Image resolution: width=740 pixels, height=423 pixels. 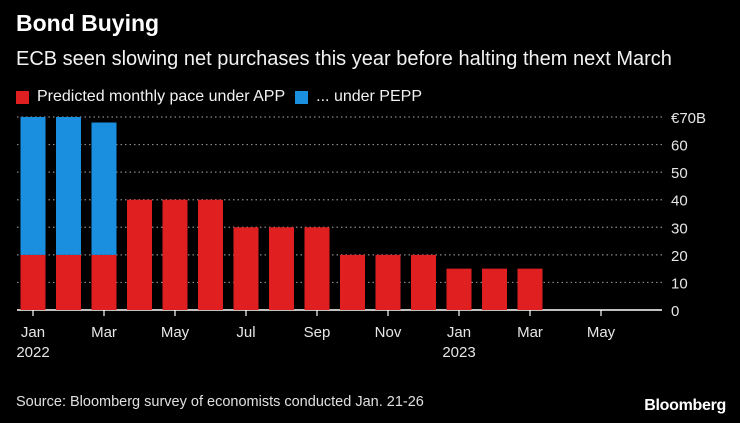 I want to click on y-tick-label: 20, so click(x=679, y=256).